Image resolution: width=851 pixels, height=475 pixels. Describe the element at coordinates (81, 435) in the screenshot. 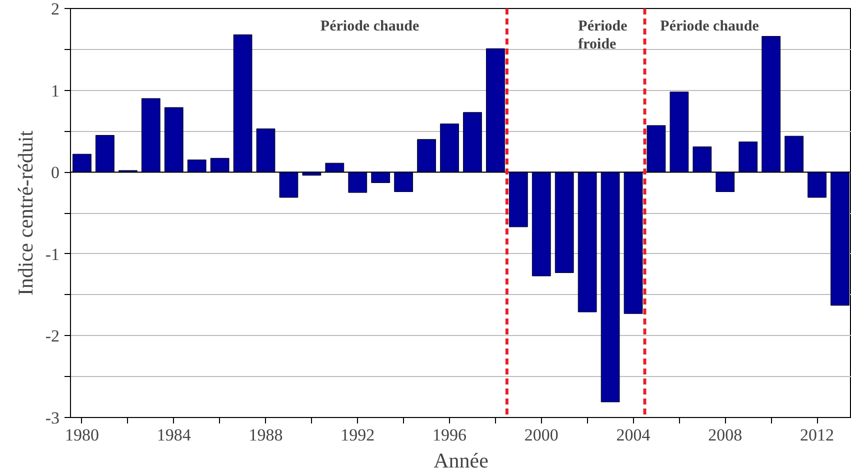

I see `x-tick-label: 1980` at that location.